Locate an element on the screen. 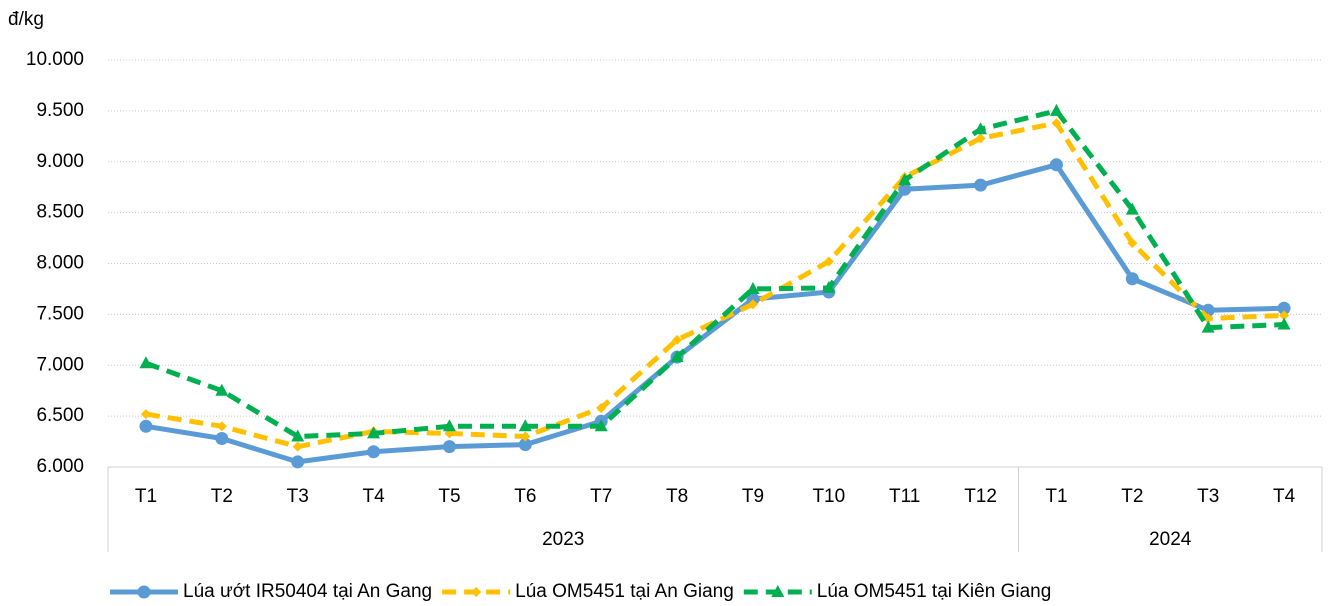  x-tick-label: T10 is located at coordinates (828, 496).